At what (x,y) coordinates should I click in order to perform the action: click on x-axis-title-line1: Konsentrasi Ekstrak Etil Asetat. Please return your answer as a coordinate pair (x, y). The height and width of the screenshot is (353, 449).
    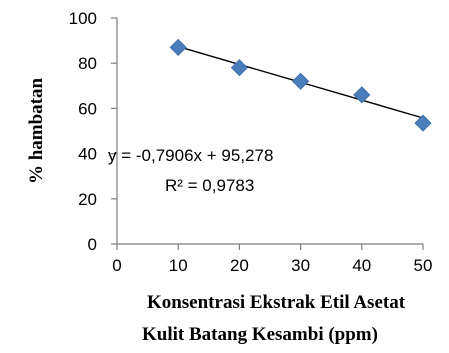
    Looking at the image, I should click on (276, 302).